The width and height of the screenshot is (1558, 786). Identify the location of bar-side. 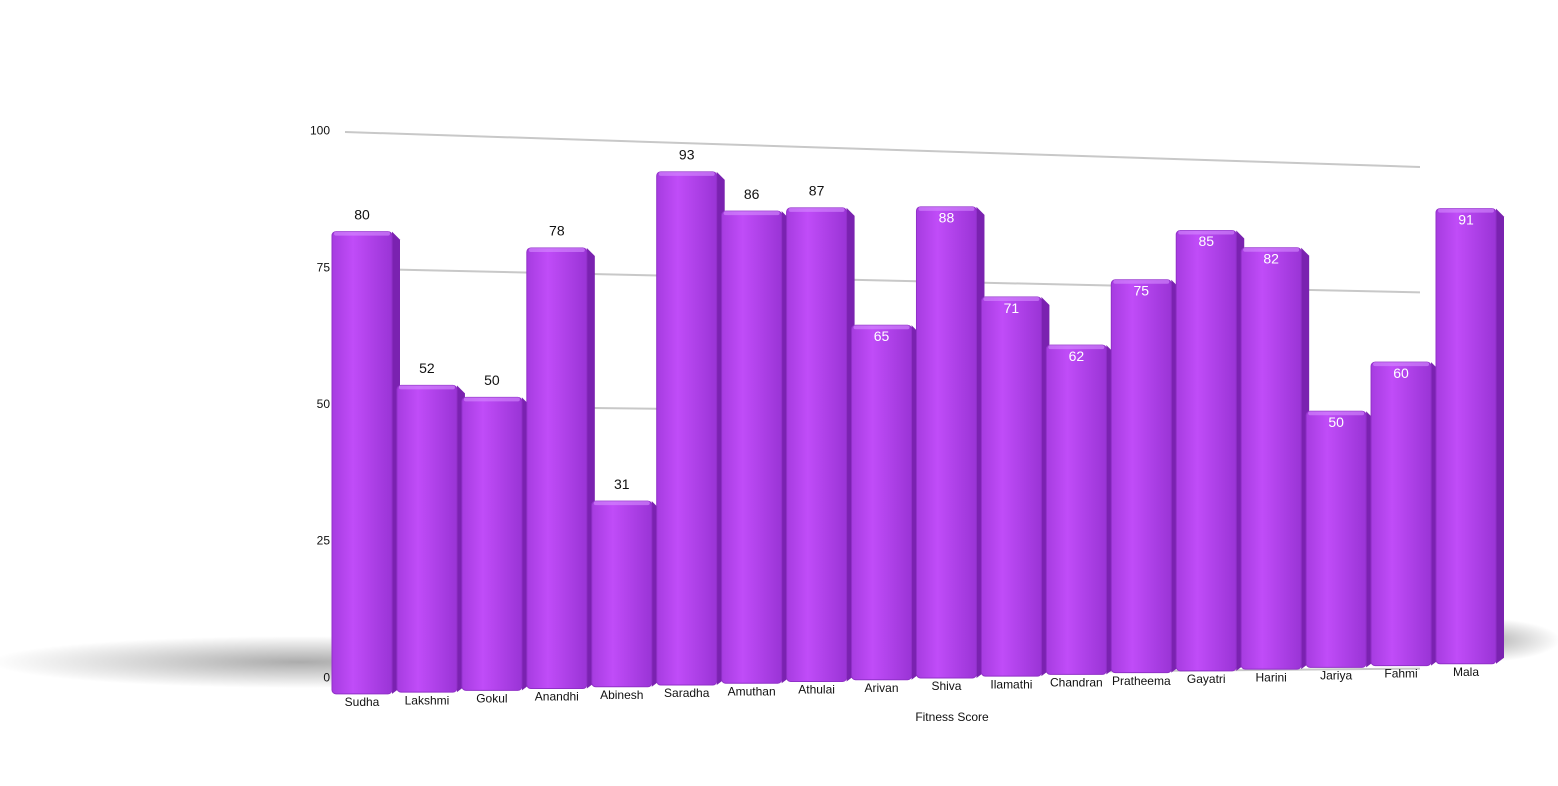
(1500, 436).